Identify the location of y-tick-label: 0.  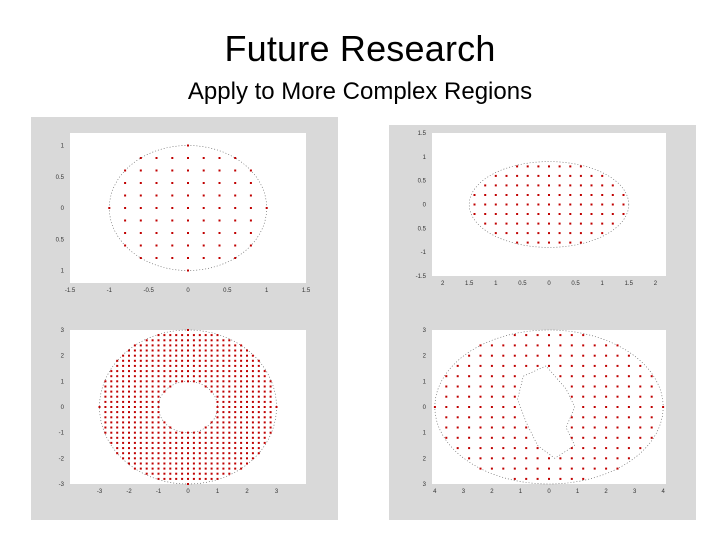
(425, 408).